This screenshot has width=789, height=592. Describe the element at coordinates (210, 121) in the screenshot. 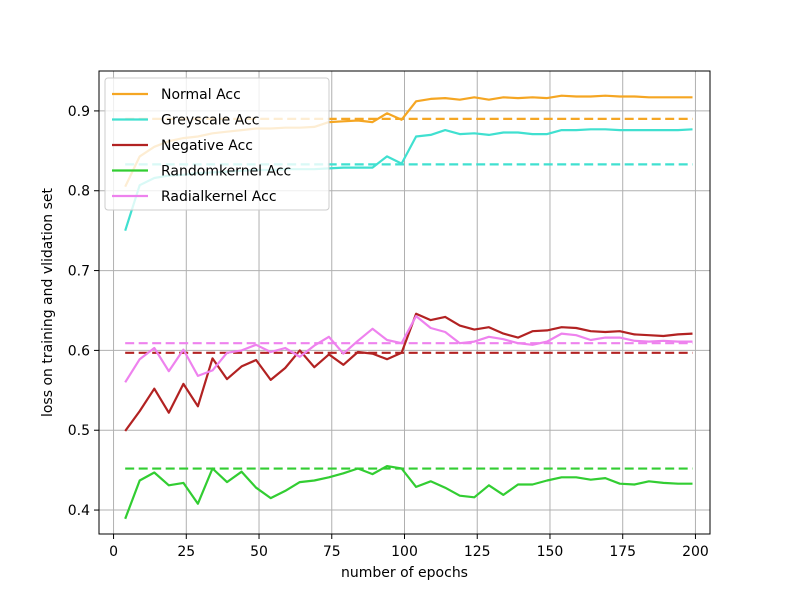

I see `legend-label-greyscale-acc: Greyscale Acc` at that location.